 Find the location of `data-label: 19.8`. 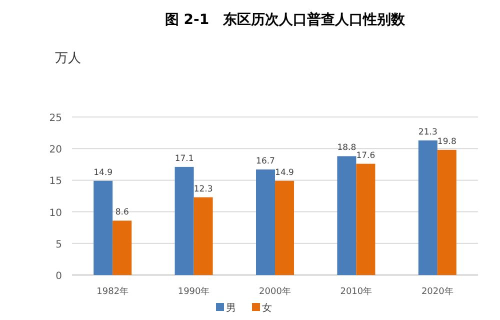

data-label: 19.8 is located at coordinates (446, 141).